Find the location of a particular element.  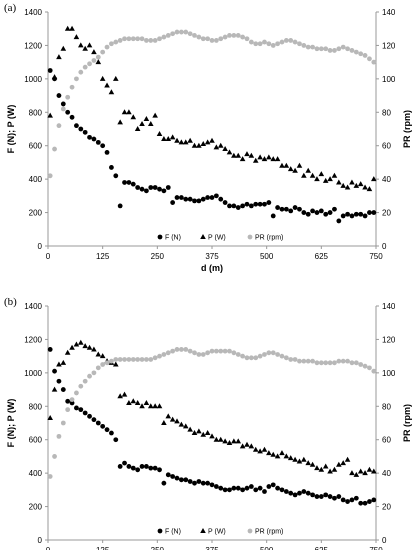

y-left-tick-label: 200 is located at coordinates (36, 507).